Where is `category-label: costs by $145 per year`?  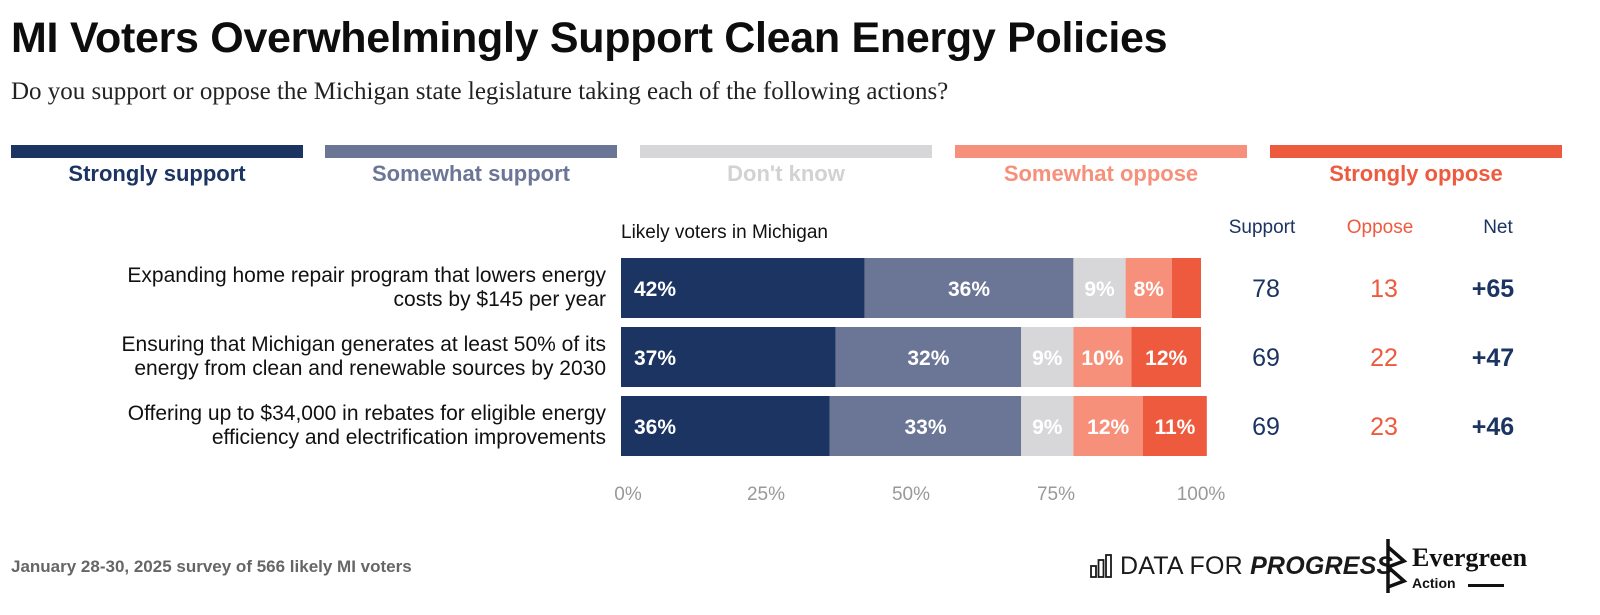 category-label: costs by $145 per year is located at coordinates (500, 299).